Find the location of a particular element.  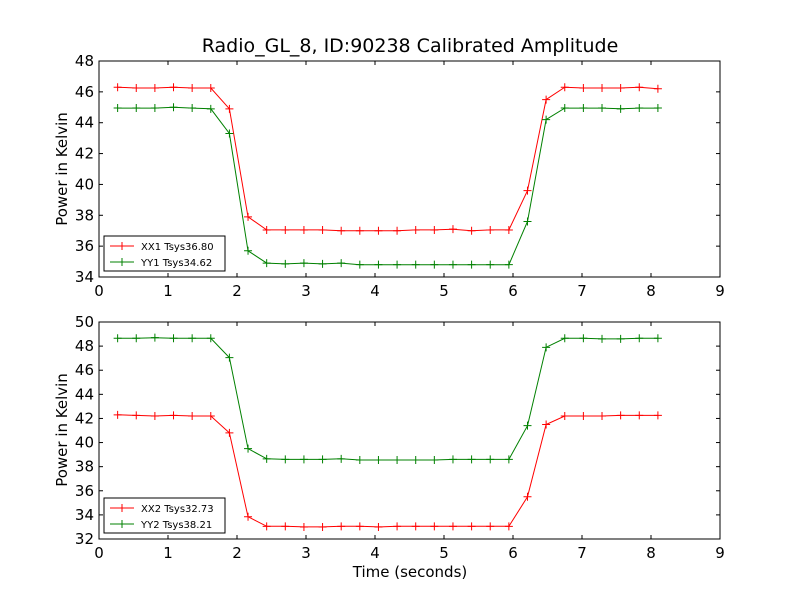

bottom-y-tick-label: 38 is located at coordinates (84, 467).